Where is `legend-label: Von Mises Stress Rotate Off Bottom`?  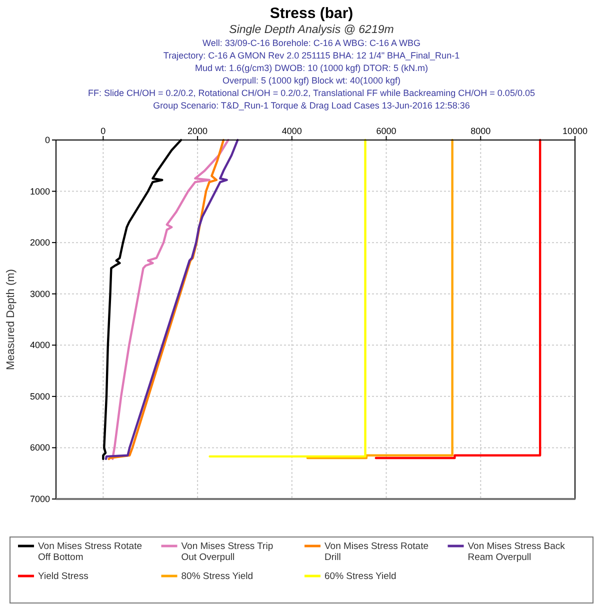
legend-label: Von Mises Stress Rotate Off Bottom is located at coordinates (90, 552).